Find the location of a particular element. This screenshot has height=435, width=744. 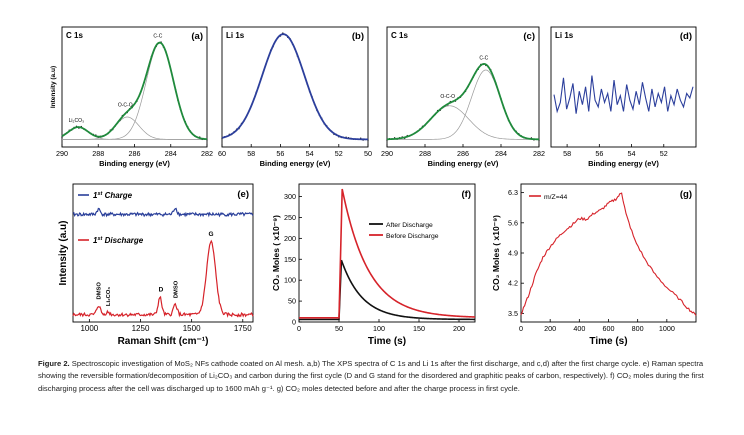

legend-label: m/Z=44 is located at coordinates (555, 197).